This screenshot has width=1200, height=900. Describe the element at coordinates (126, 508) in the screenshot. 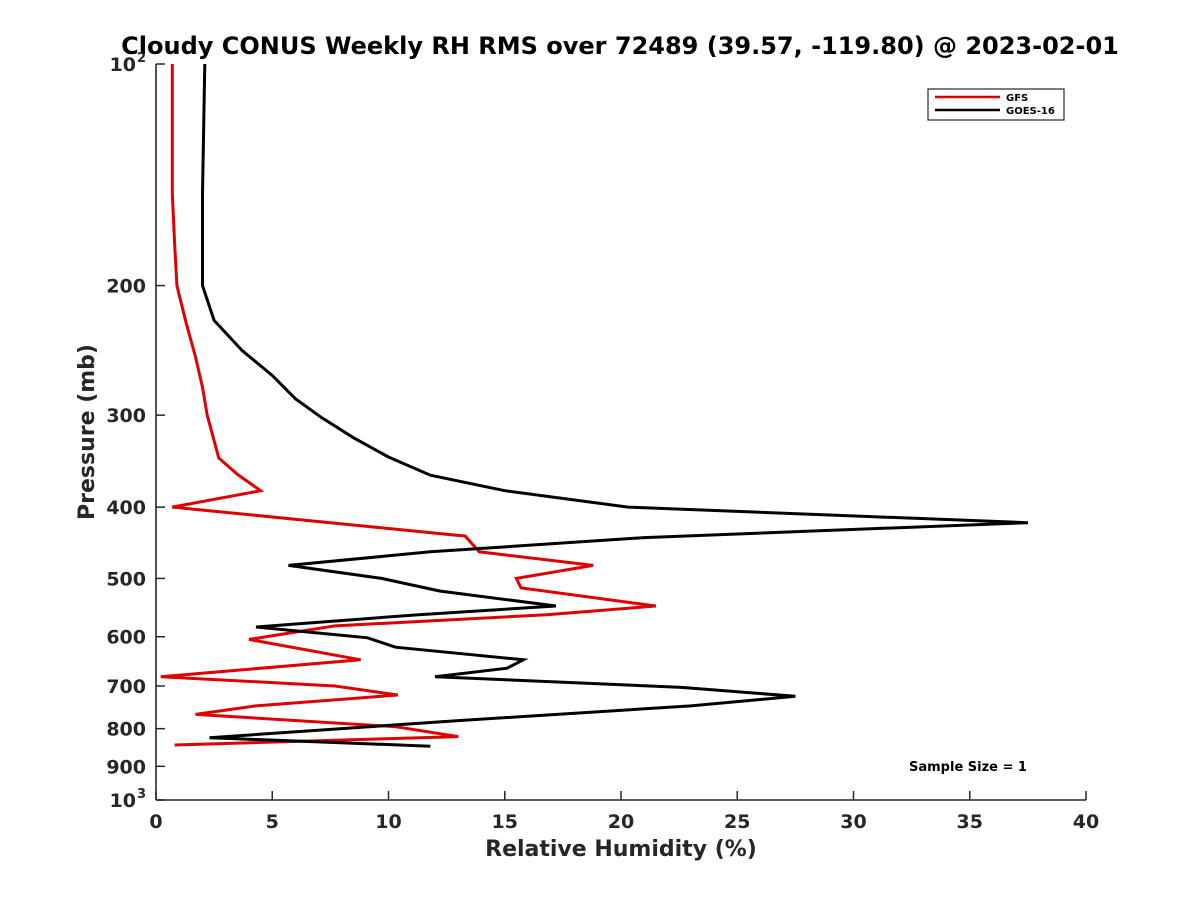

I see `y-tick-label: 400` at that location.